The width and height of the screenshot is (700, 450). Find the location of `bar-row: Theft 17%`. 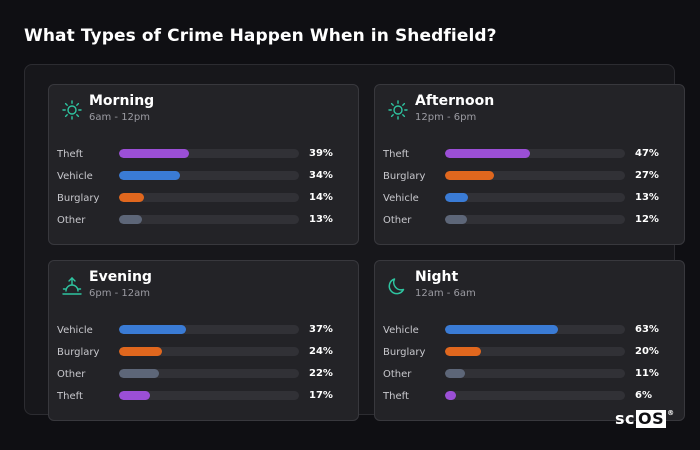

bar-row: Theft 17% is located at coordinates (202, 399).